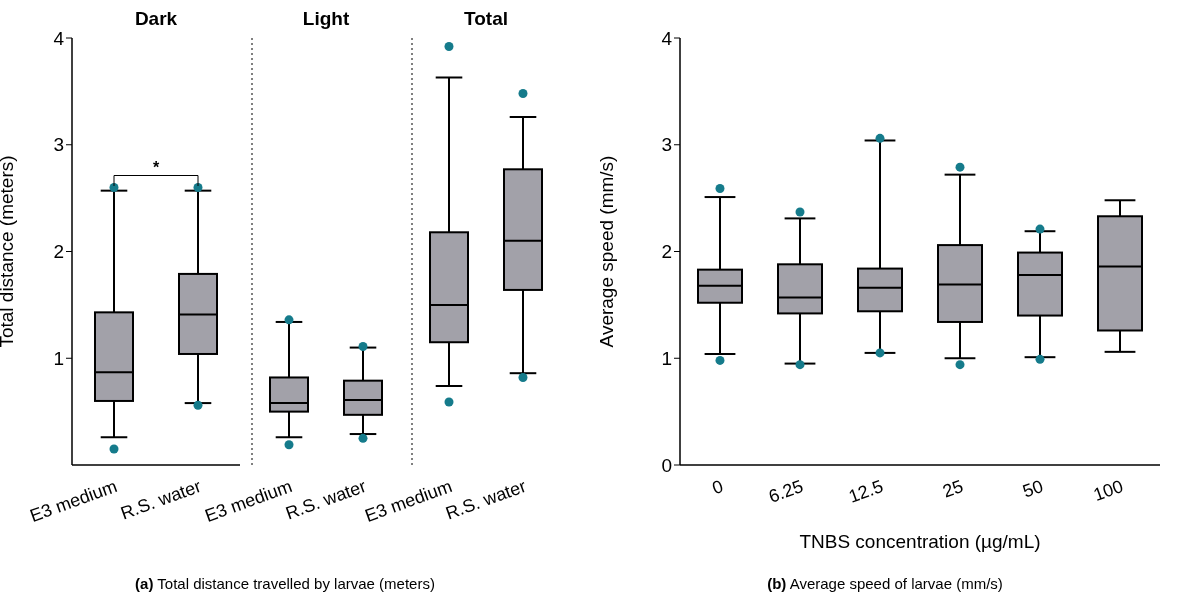 This screenshot has height=601, width=1177. What do you see at coordinates (486, 19) in the screenshot?
I see `chart-title: Total` at bounding box center [486, 19].